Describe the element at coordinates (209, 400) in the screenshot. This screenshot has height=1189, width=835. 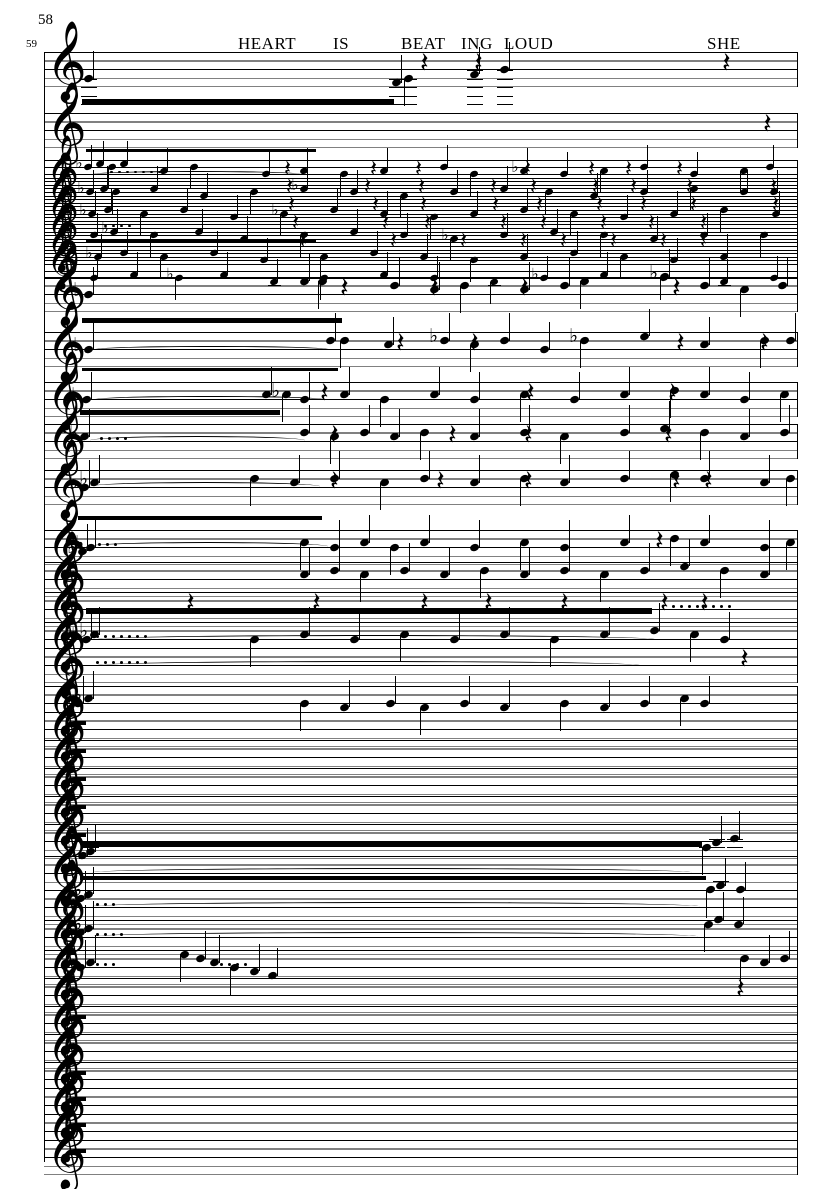
I see `slur` at that location.